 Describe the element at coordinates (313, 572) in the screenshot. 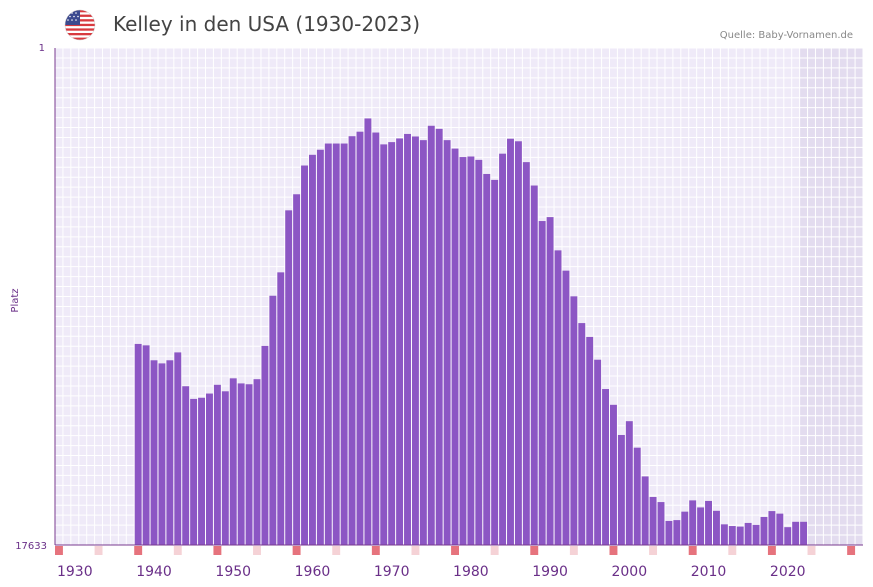

I see `x-tick-label: 1960` at that location.